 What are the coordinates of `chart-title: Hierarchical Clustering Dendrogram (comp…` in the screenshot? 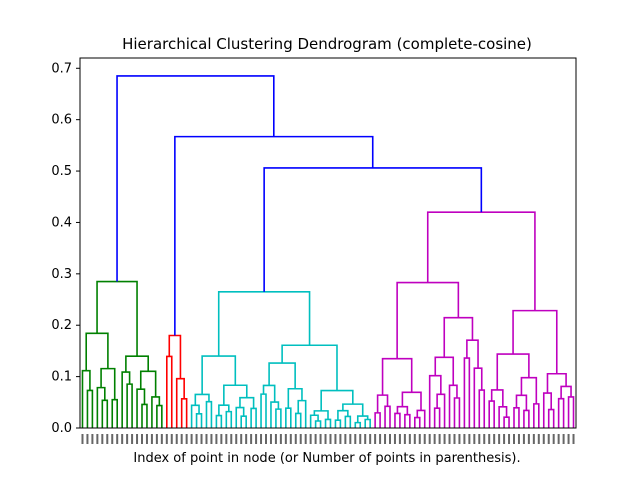 It's located at (327, 44).